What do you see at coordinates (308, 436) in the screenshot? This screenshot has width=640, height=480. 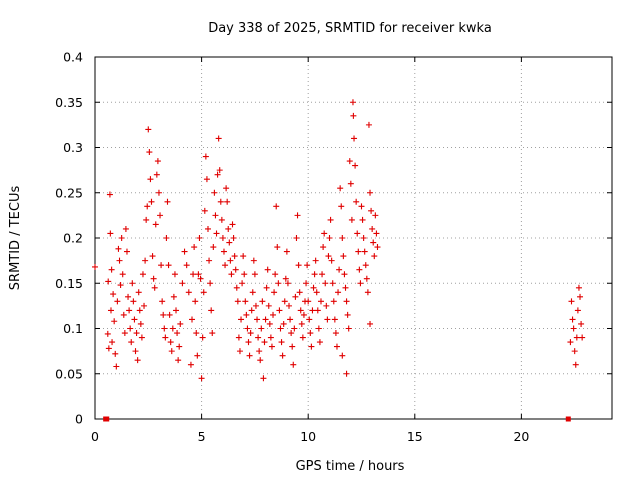 I see `x-tick-label: 10` at bounding box center [308, 436].